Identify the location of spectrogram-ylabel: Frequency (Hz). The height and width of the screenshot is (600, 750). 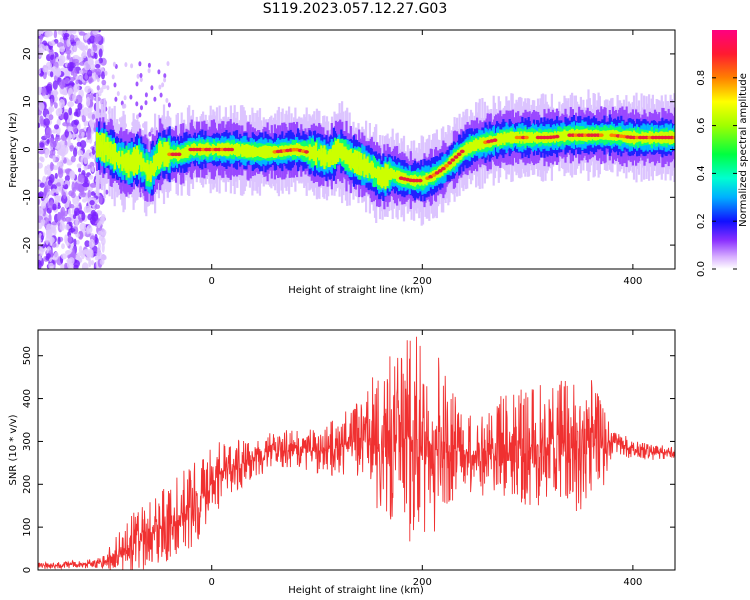
(13, 150).